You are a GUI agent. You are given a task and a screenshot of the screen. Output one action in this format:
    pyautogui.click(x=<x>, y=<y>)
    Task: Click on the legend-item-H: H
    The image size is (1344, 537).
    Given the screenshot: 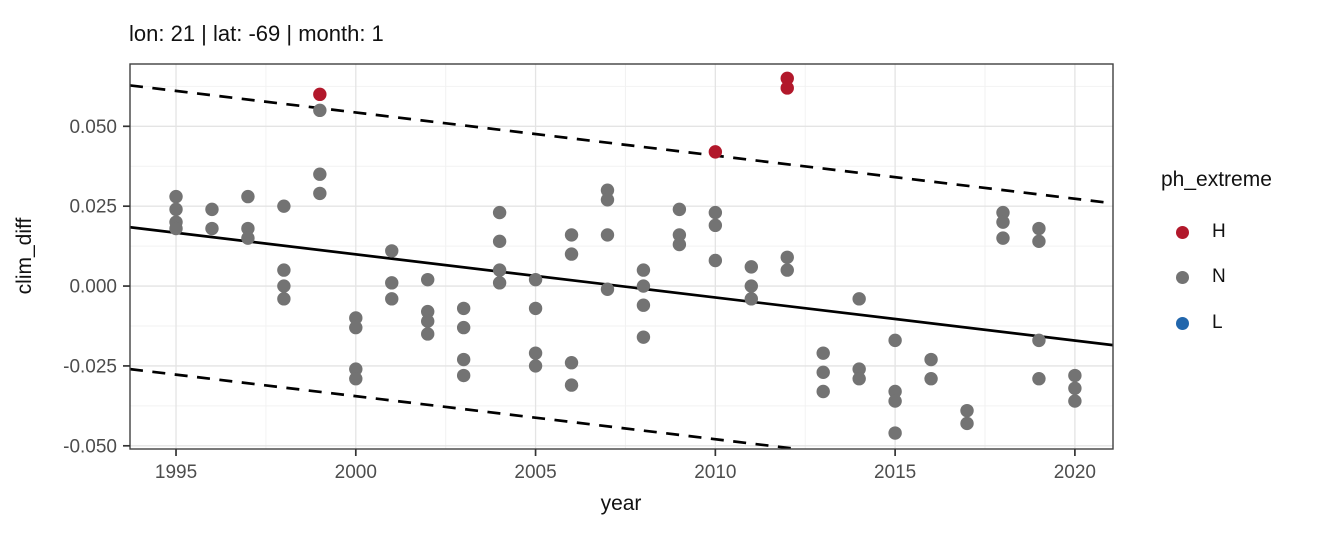 What is the action you would take?
    pyautogui.click(x=1201, y=232)
    